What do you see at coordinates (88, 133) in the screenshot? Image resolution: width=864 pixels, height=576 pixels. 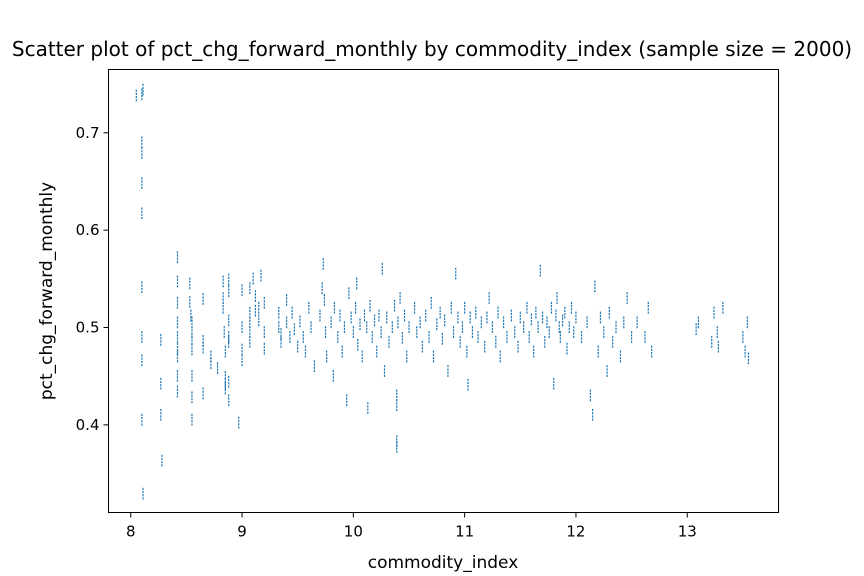 I see `y-tick-label: 0.7` at bounding box center [88, 133].